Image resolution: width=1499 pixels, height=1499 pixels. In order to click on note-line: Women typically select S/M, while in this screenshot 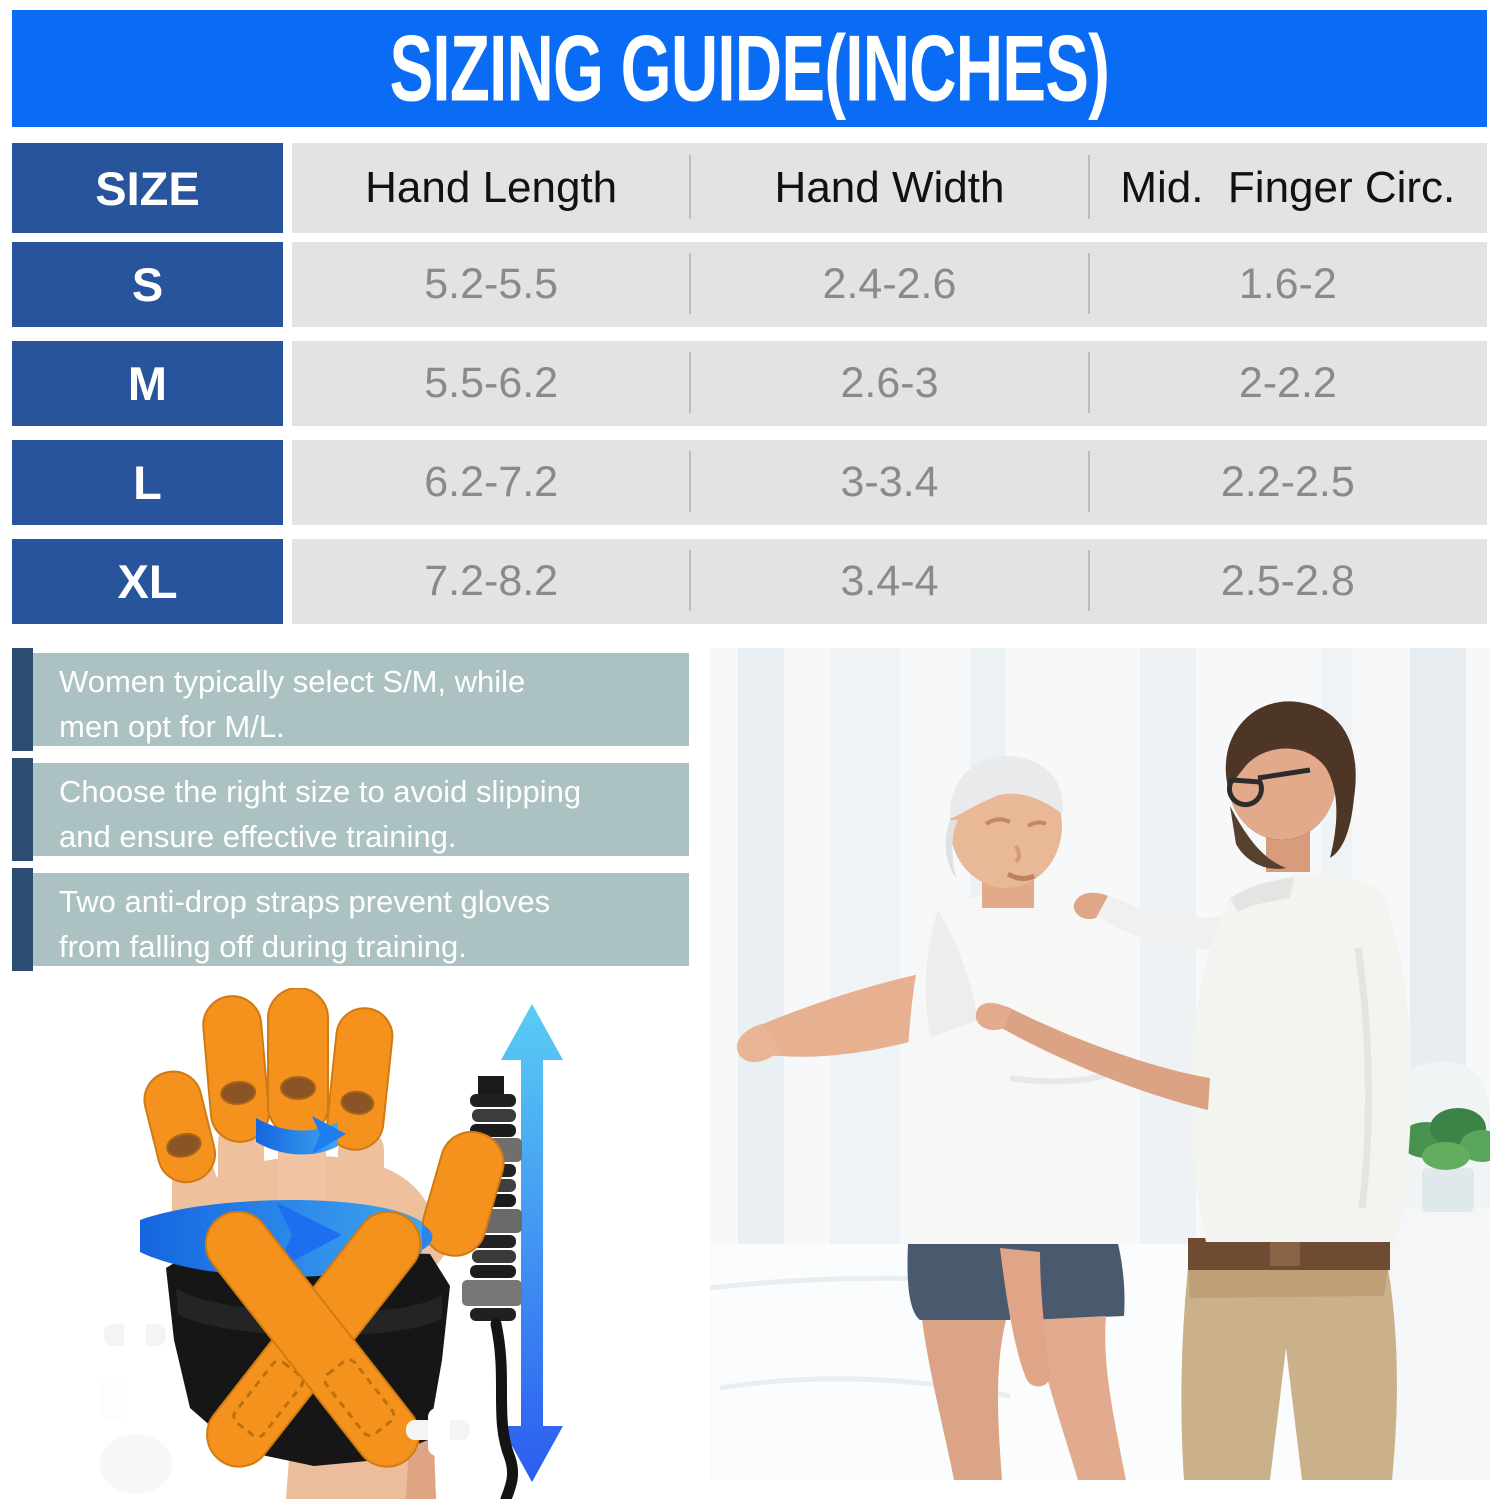, I will do `click(292, 681)`.